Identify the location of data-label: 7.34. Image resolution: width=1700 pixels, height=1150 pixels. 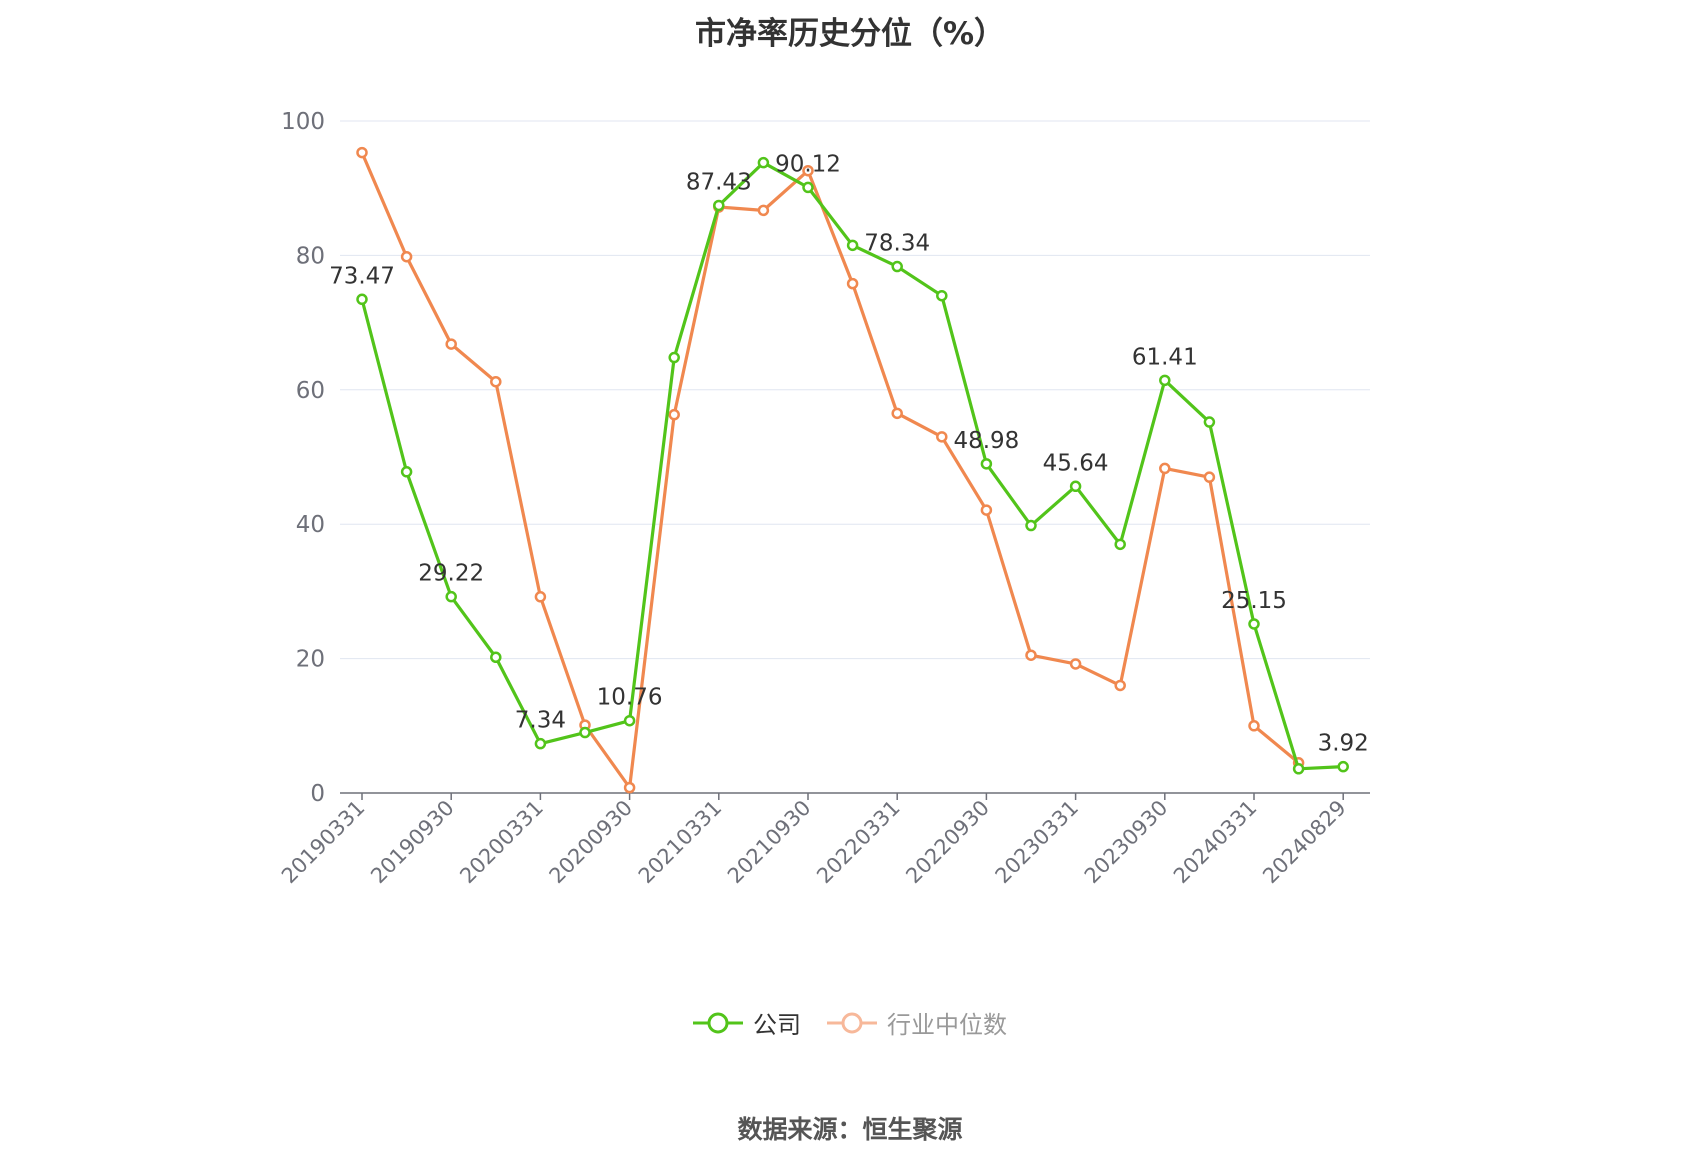
(540, 721).